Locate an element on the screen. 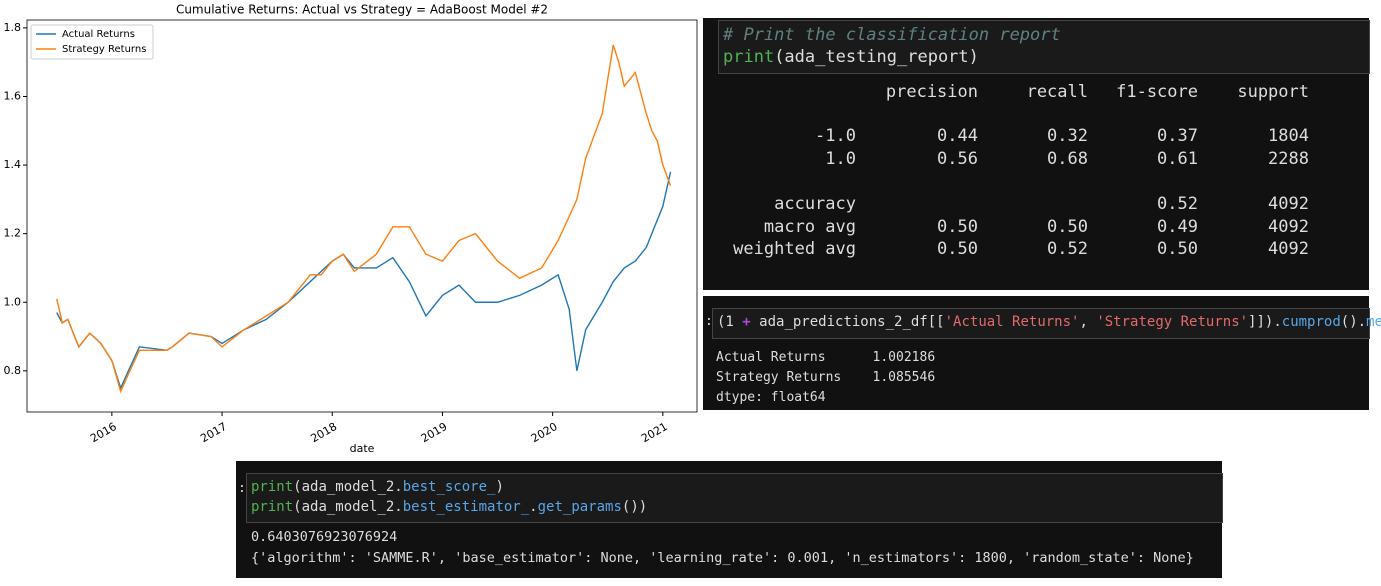 This screenshot has width=1381, height=586. code: (). is located at coordinates (1353, 322).